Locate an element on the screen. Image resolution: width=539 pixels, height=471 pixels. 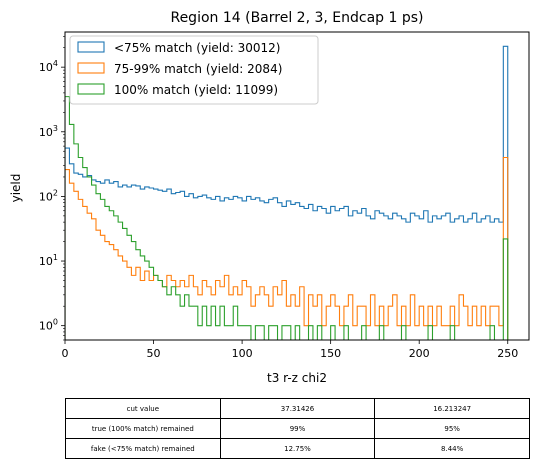
y-tick-label: 10⁴ is located at coordinates (48, 66).